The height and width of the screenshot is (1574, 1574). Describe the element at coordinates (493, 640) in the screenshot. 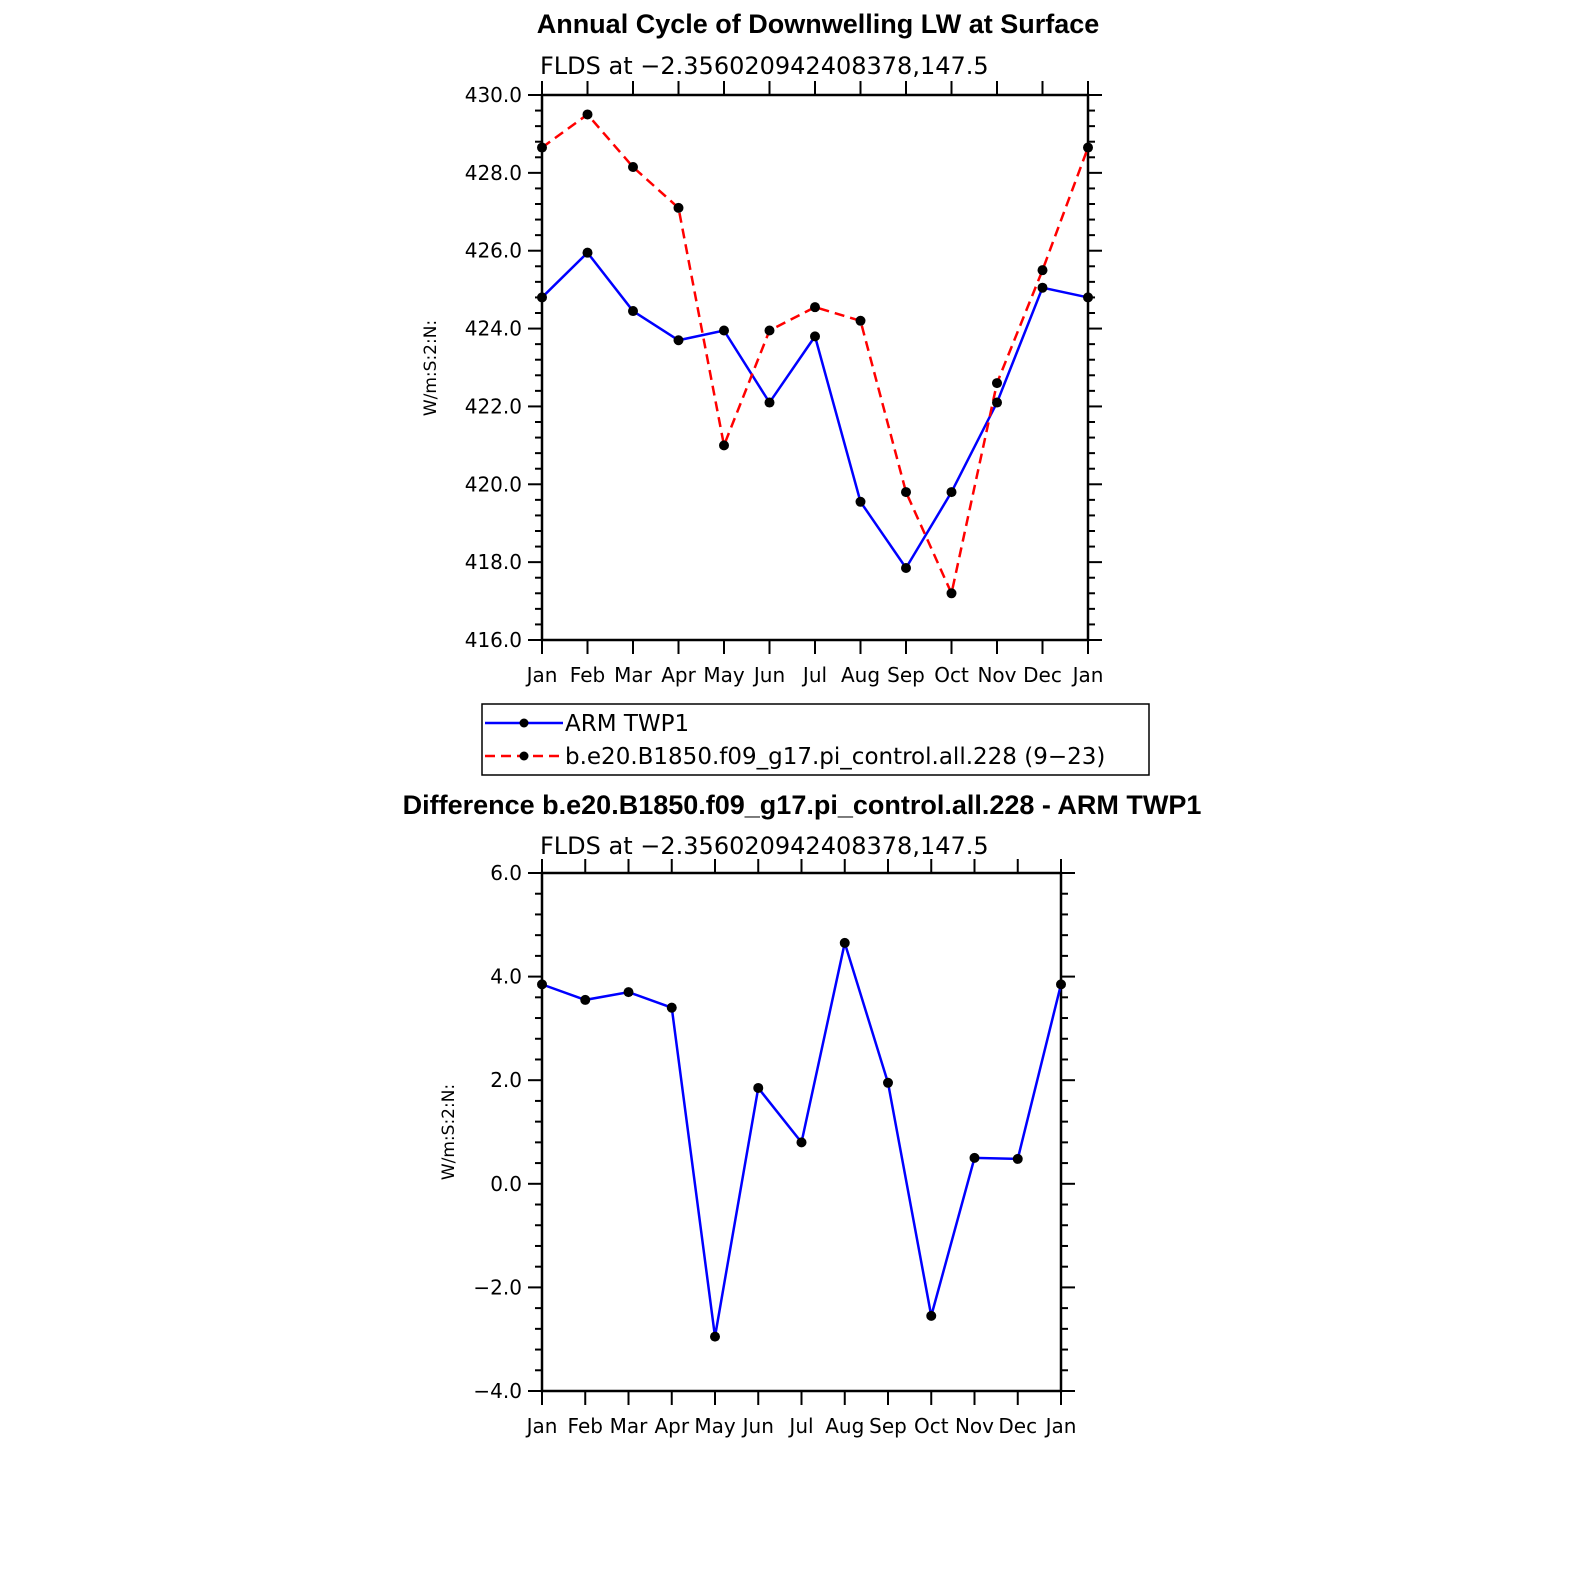

I see `y-tick-label: 416.0` at that location.